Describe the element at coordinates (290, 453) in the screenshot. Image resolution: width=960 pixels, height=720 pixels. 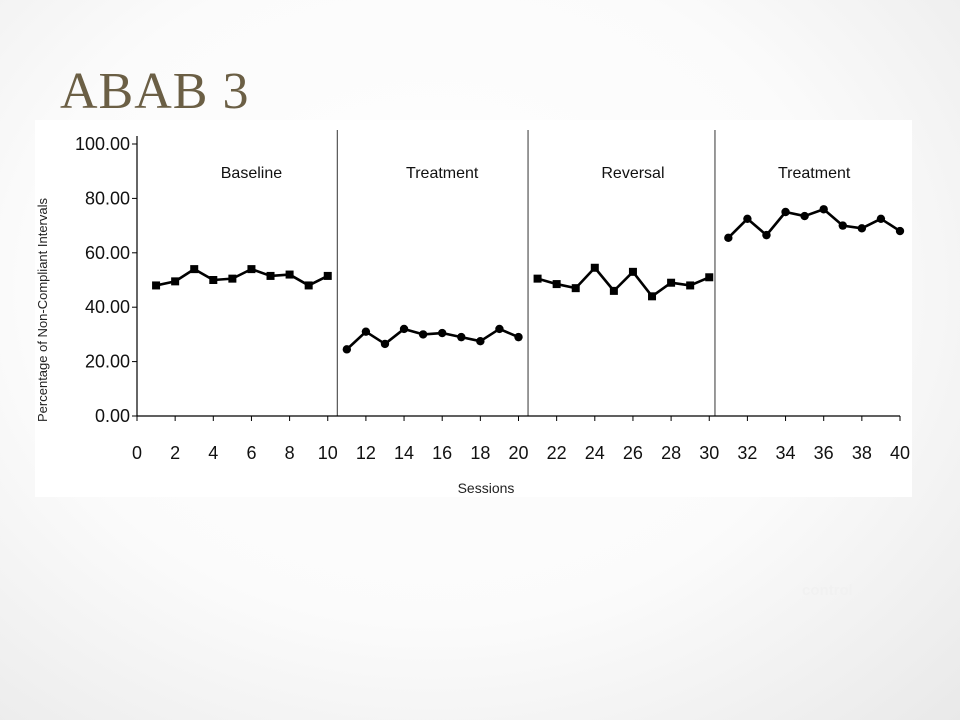
I see `x-tick-label-8: 8` at that location.